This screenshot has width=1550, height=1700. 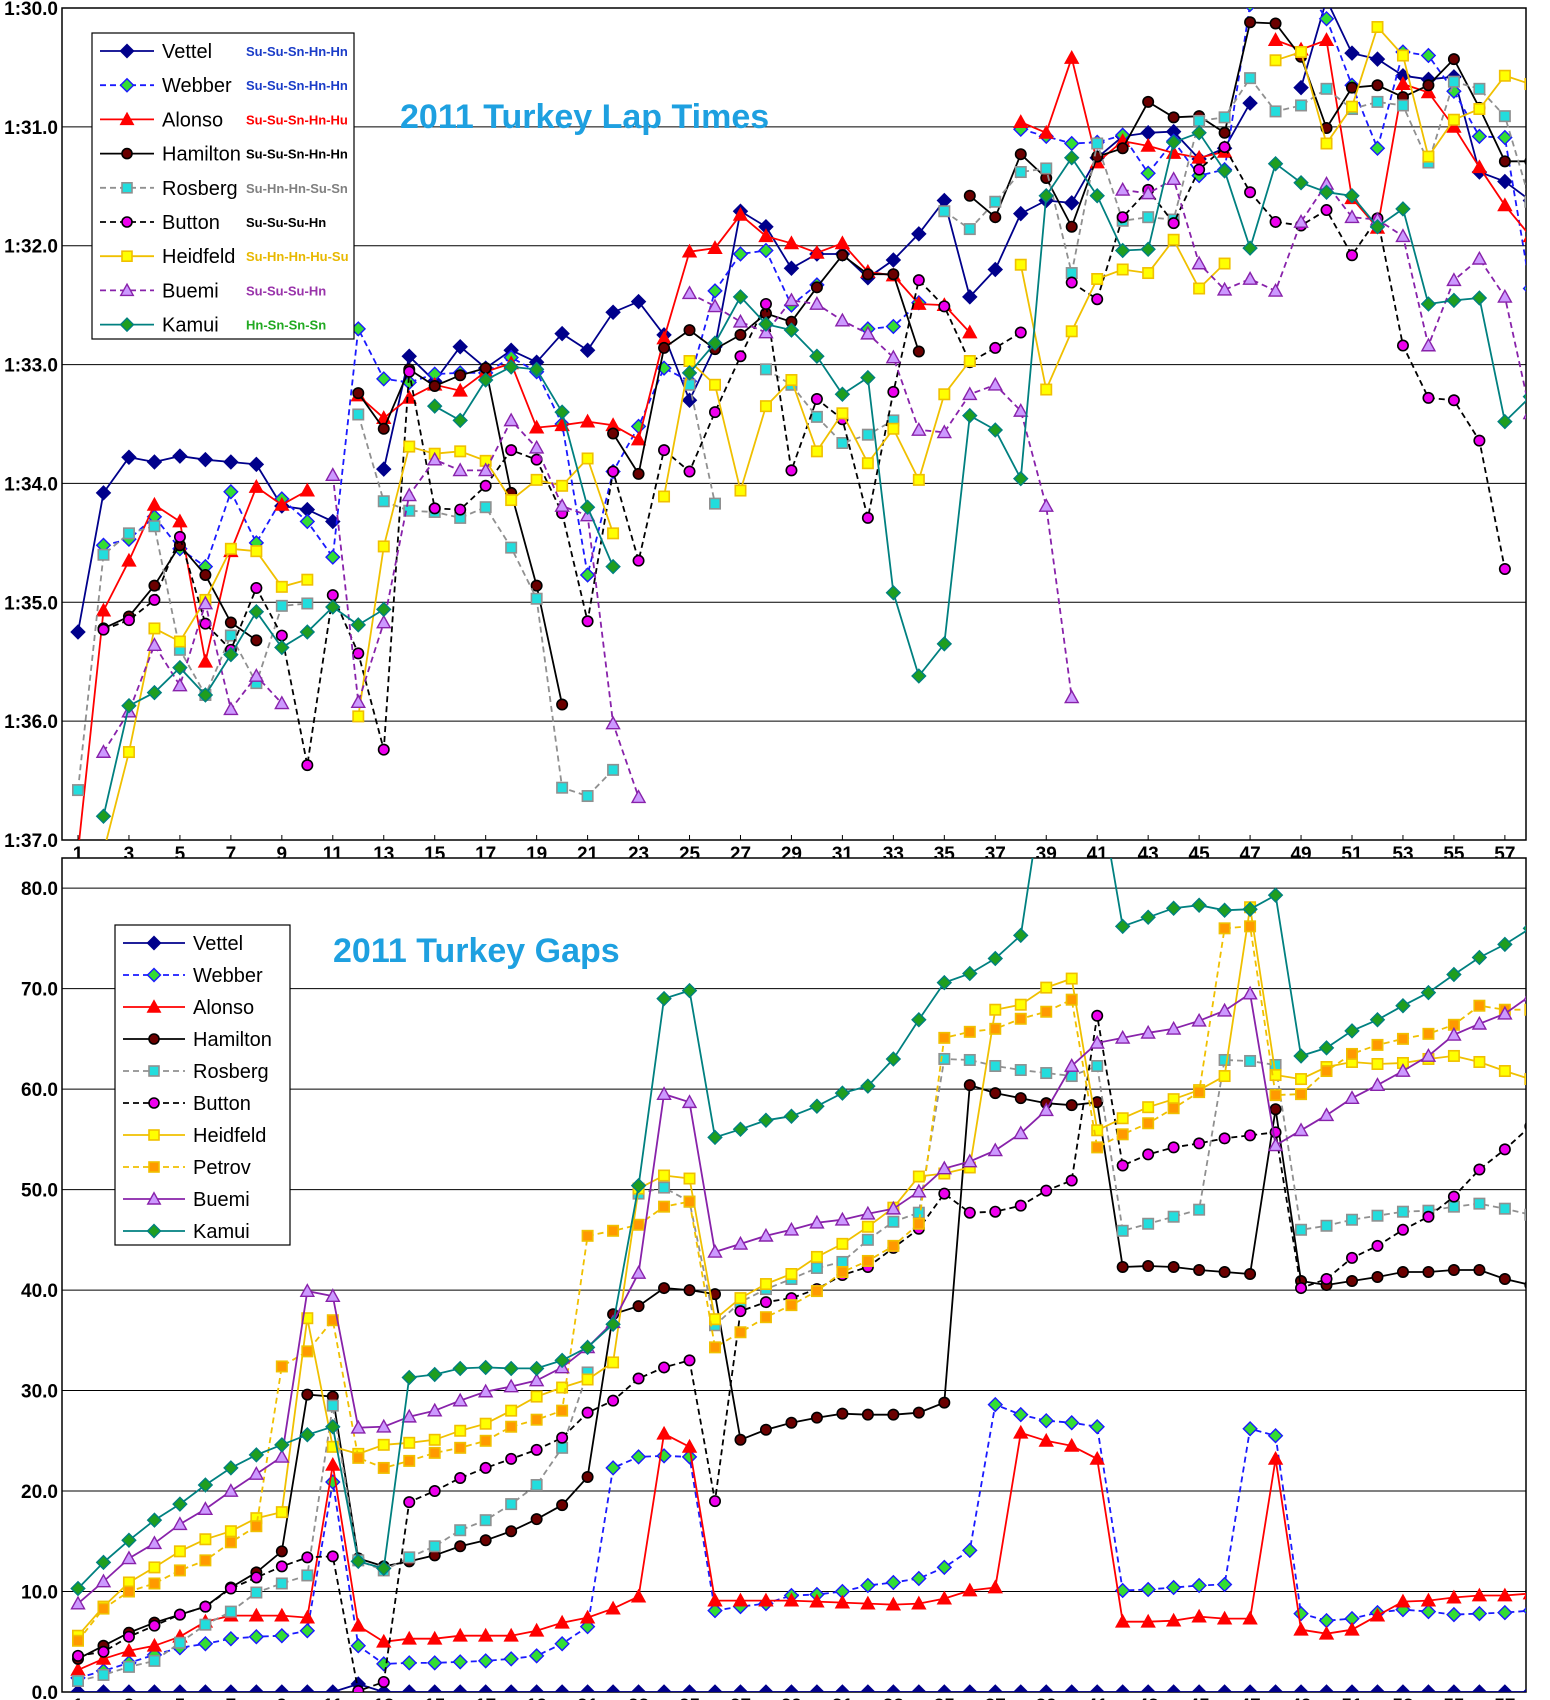 What do you see at coordinates (39, 889) in the screenshot?
I see `y-tick-label: 80.0` at bounding box center [39, 889].